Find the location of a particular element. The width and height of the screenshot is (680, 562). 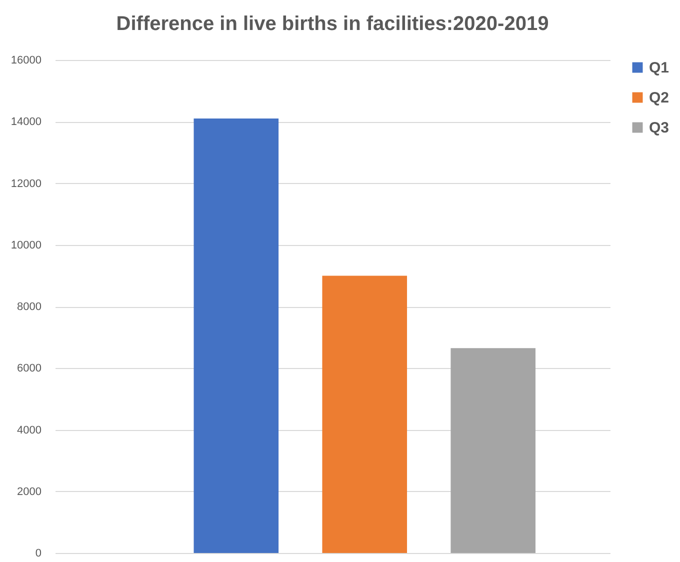

chart-title: Difference in live births in facilities:2020-2019 is located at coordinates (332, 24).